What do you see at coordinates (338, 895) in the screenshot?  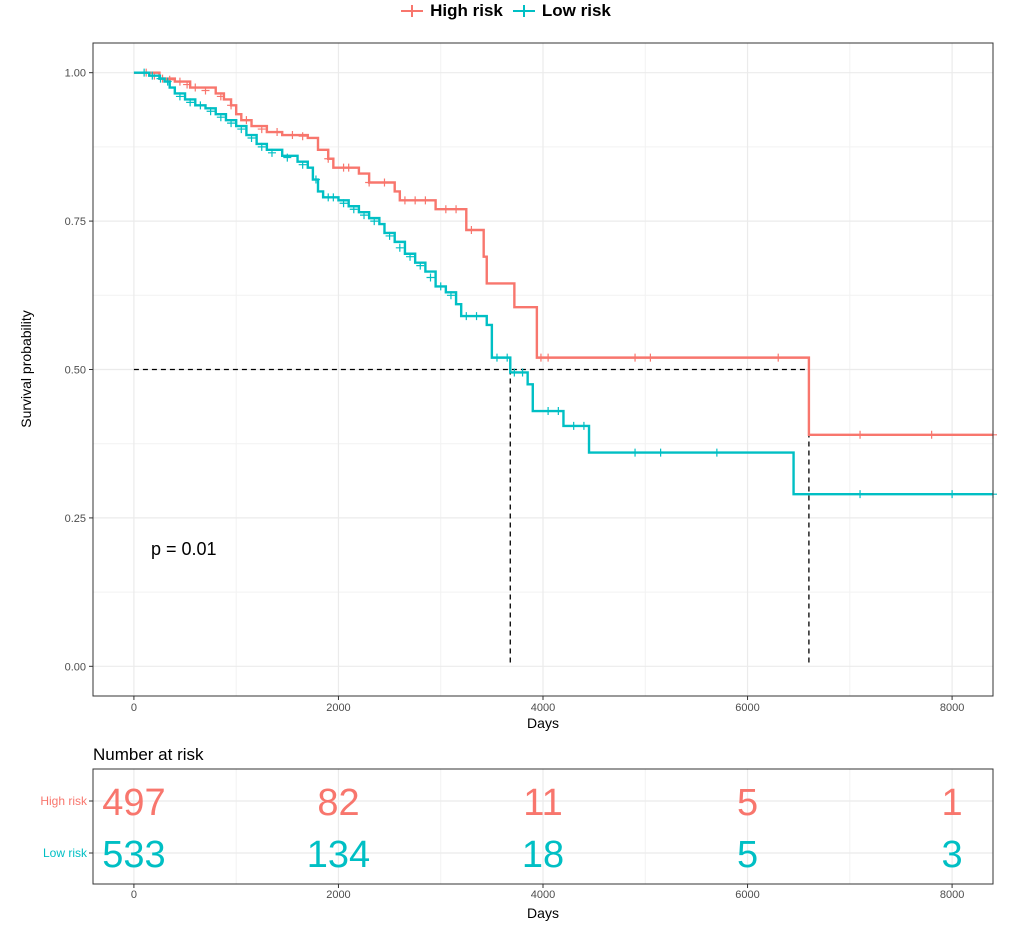 I see `risk-x-tick-label: 2000` at bounding box center [338, 895].